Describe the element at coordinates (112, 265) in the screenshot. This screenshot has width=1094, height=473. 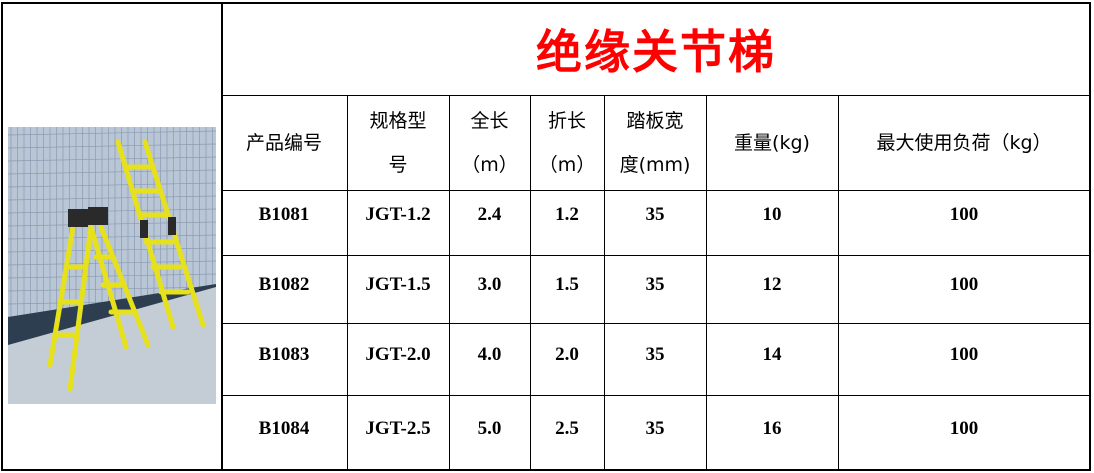
I see `ladder-photo` at that location.